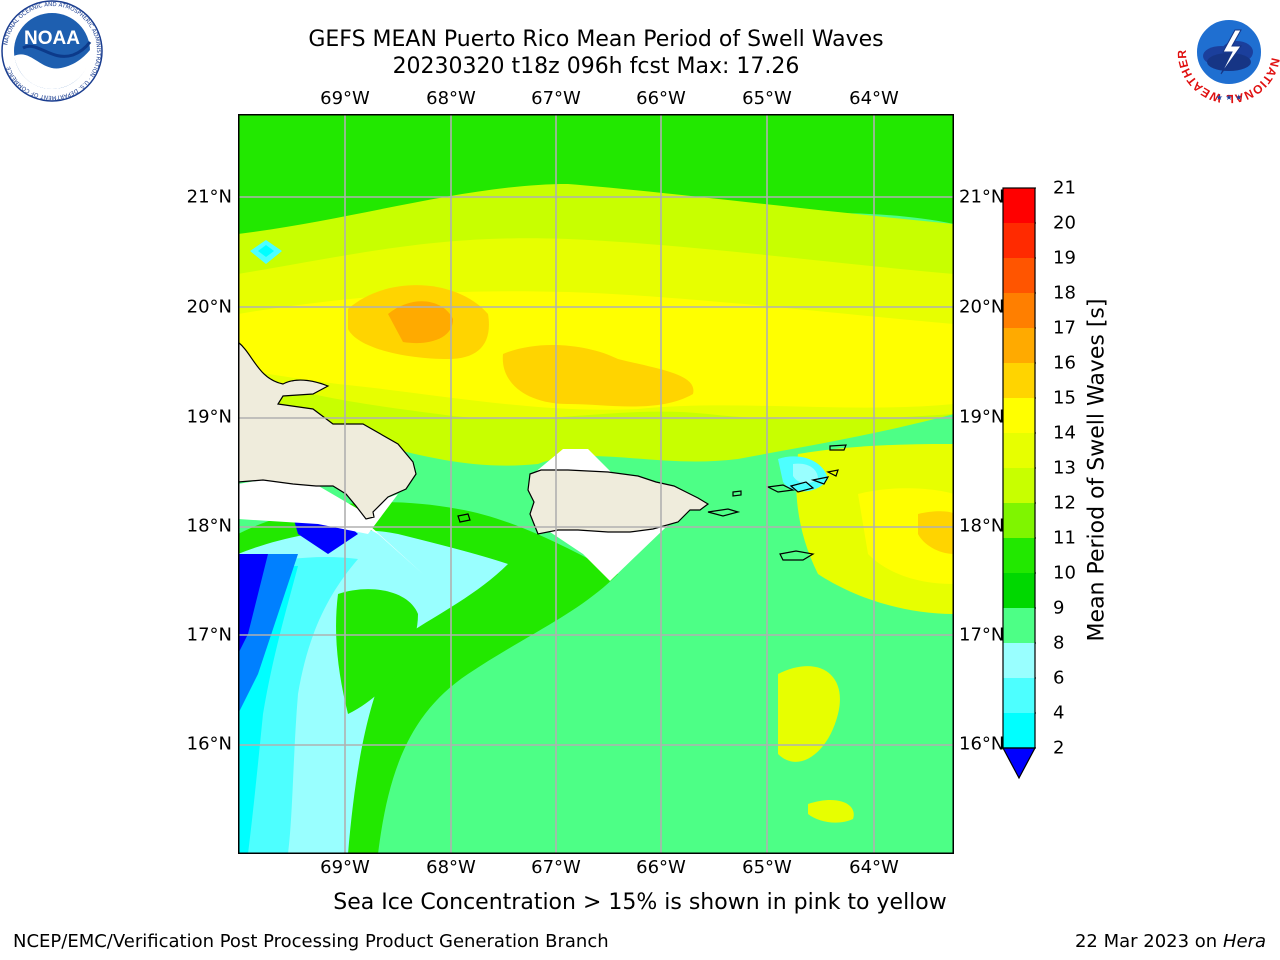  I want to click on lat-label-right: 17°N, so click(982, 635).